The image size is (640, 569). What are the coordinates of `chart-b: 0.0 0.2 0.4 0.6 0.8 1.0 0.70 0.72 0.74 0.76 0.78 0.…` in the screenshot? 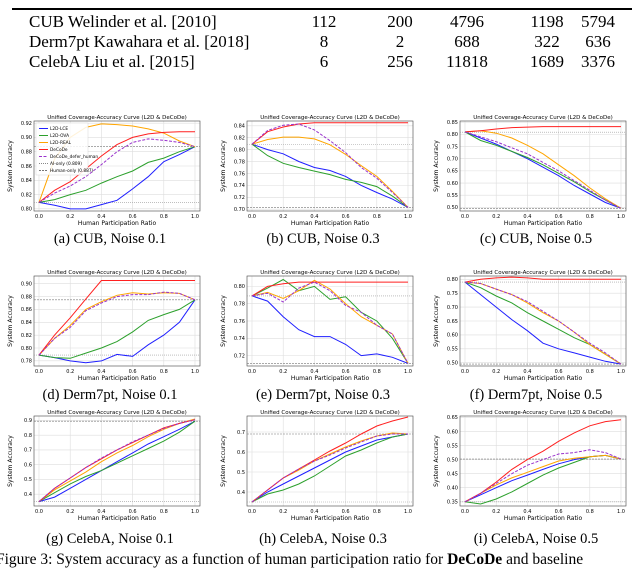 It's located at (317, 171).